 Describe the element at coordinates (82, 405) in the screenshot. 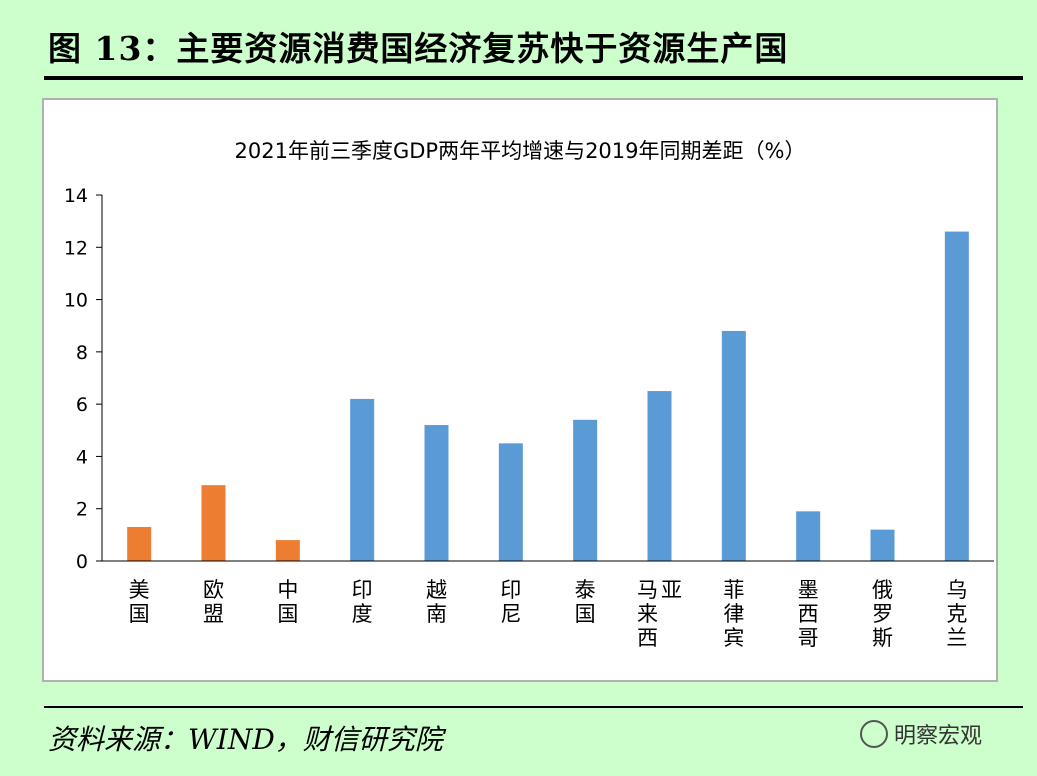

I see `y-tick-label: 6` at that location.